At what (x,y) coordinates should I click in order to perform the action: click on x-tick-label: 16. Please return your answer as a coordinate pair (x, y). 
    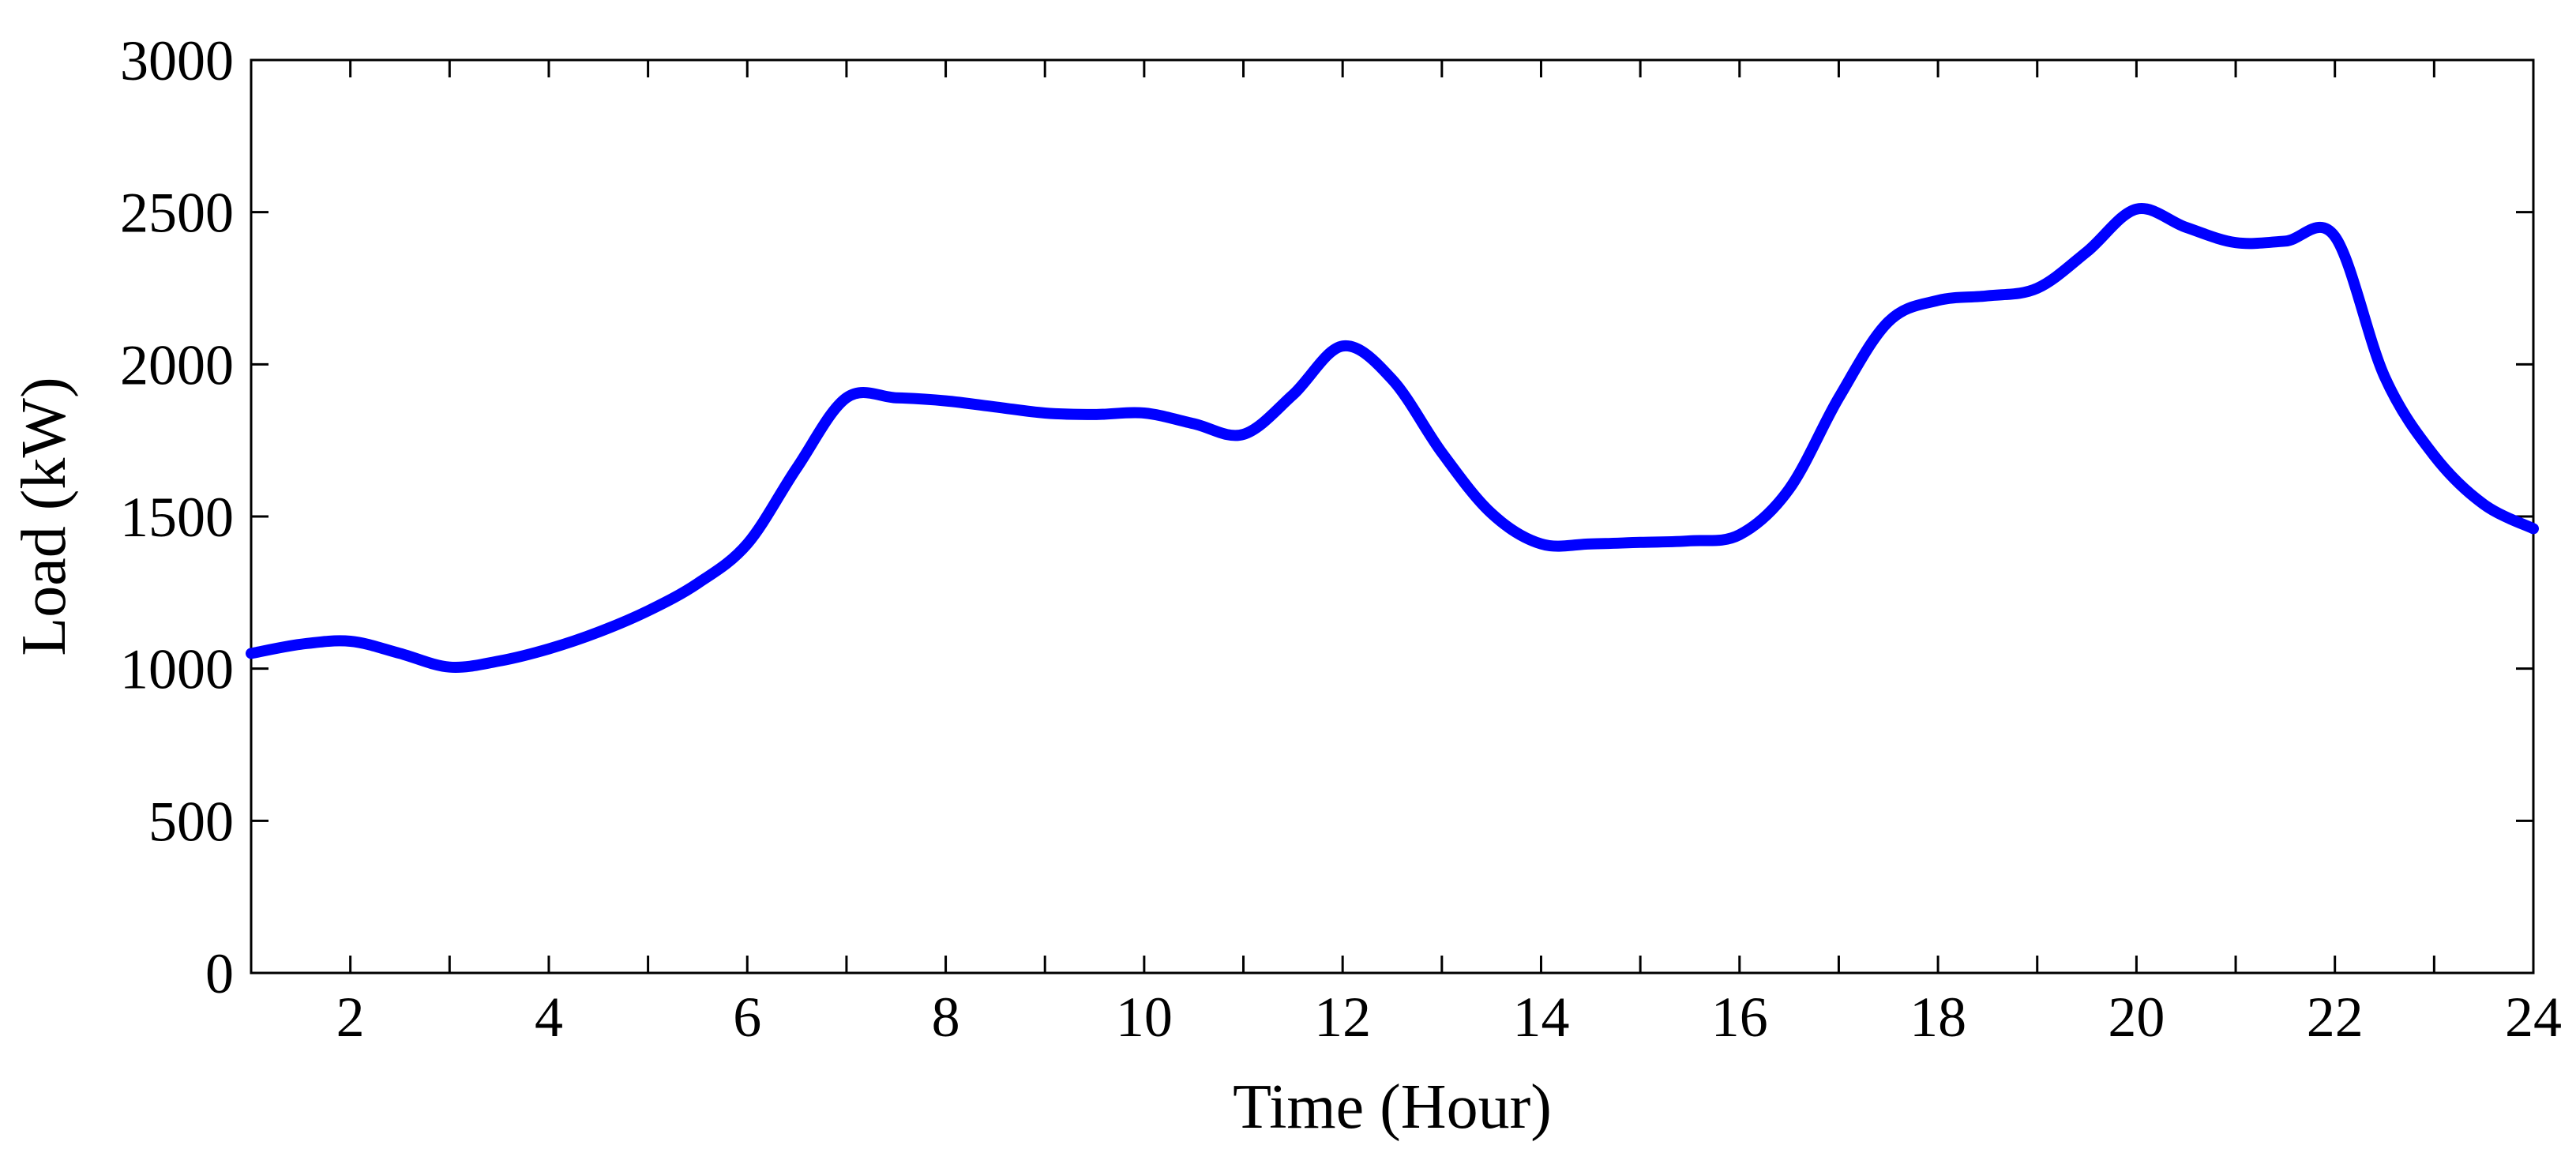
    Looking at the image, I should click on (1739, 1017).